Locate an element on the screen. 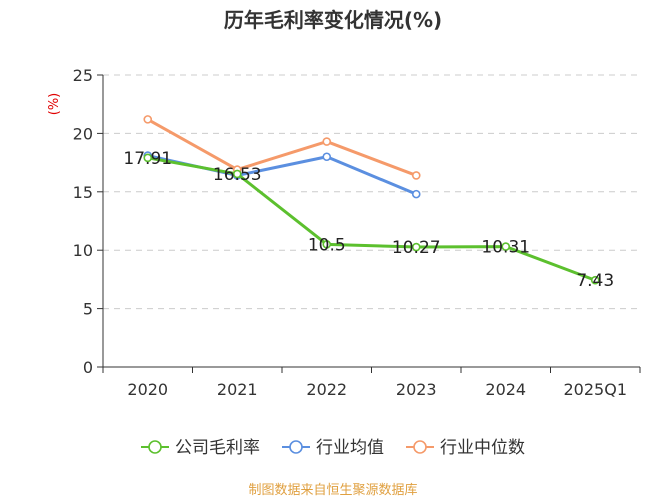  chart-title: 历年毛利率变化情况(%) is located at coordinates (333, 20).